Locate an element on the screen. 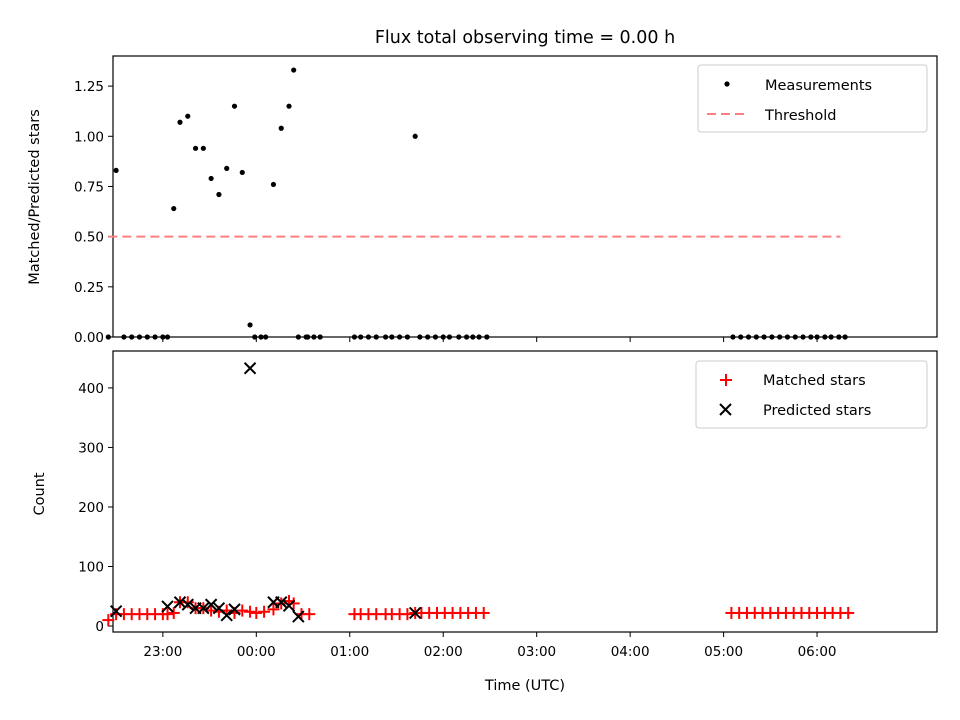  y-tick-label: 0.00 is located at coordinates (89, 338).